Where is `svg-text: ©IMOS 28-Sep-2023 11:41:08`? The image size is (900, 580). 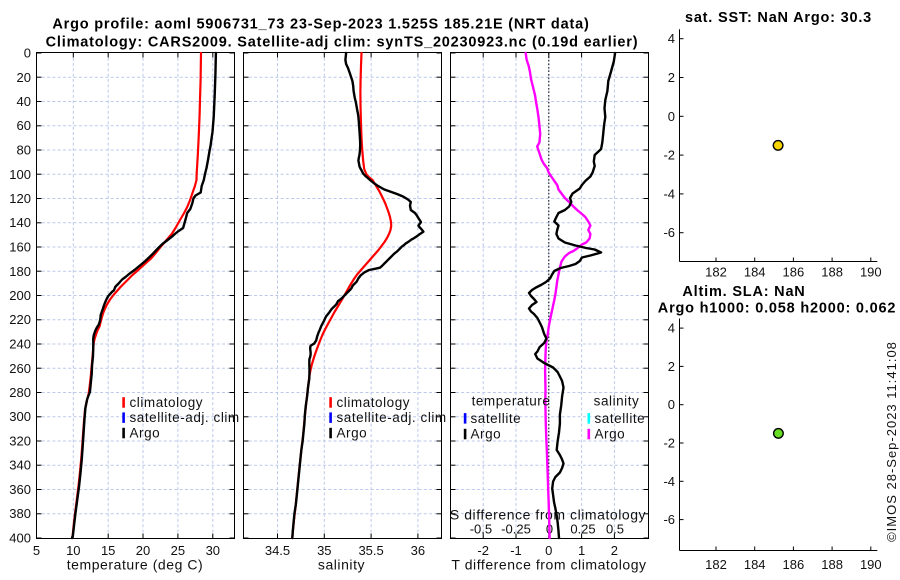 svg-text: ©IMOS 28-Sep-2023 11:41:08 is located at coordinates (891, 441).